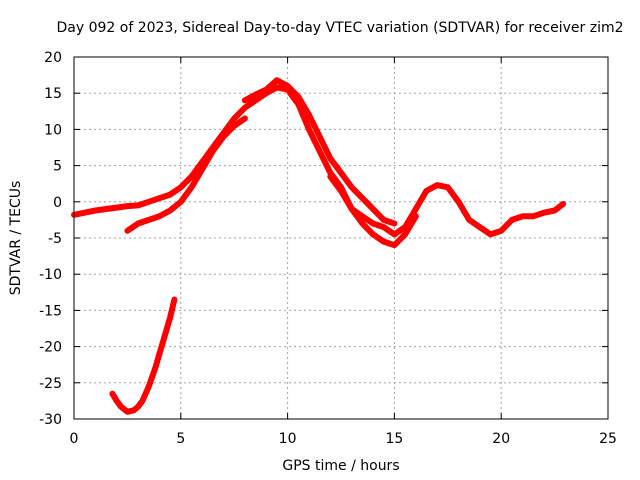  I want to click on y-tick-label: 0, so click(57, 203).